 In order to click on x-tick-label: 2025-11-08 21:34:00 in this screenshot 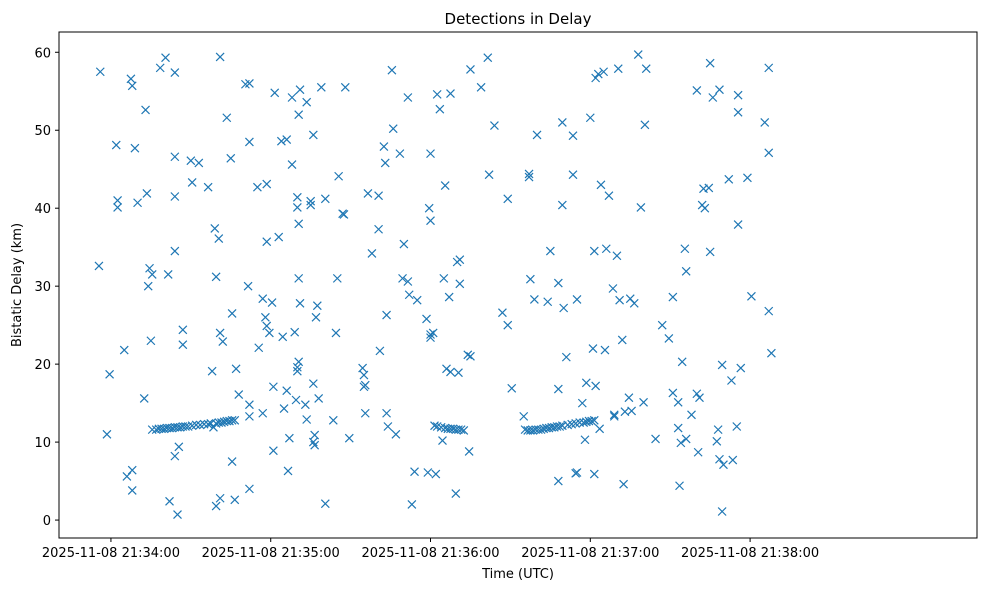, I will do `click(111, 553)`.